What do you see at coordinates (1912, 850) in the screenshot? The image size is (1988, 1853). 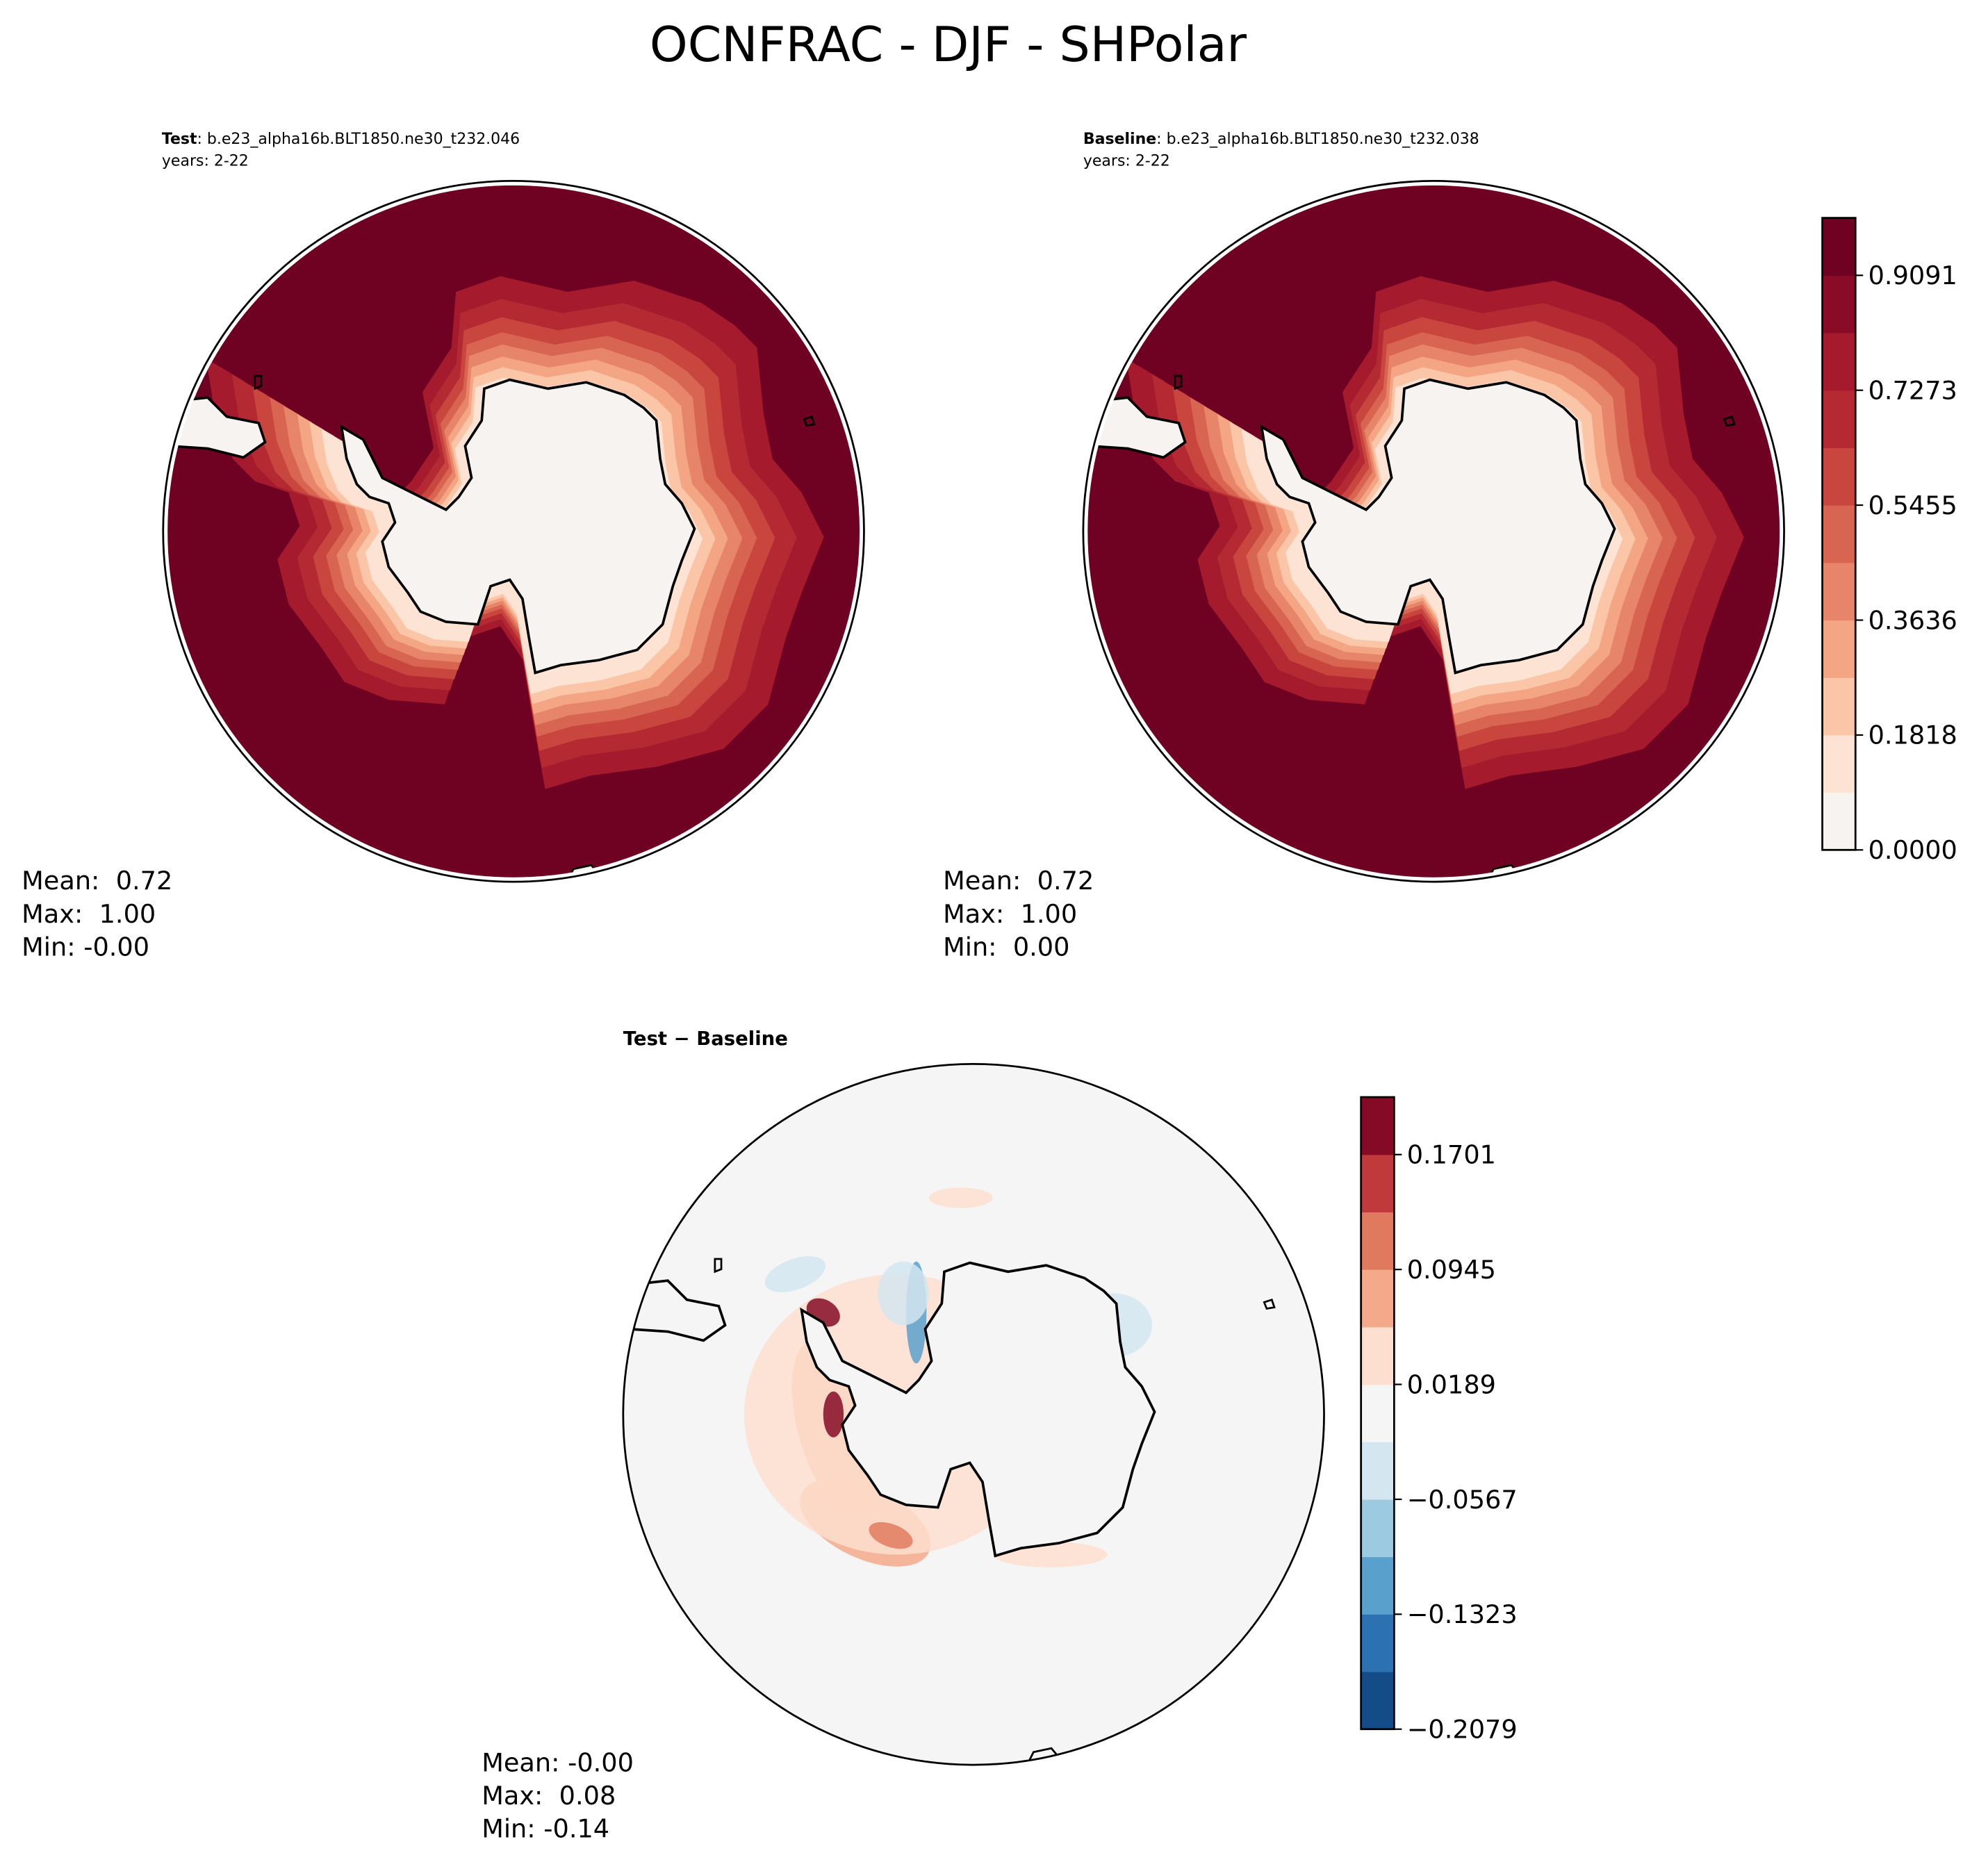 I see `colorbar-tick-label: 0.0000` at bounding box center [1912, 850].